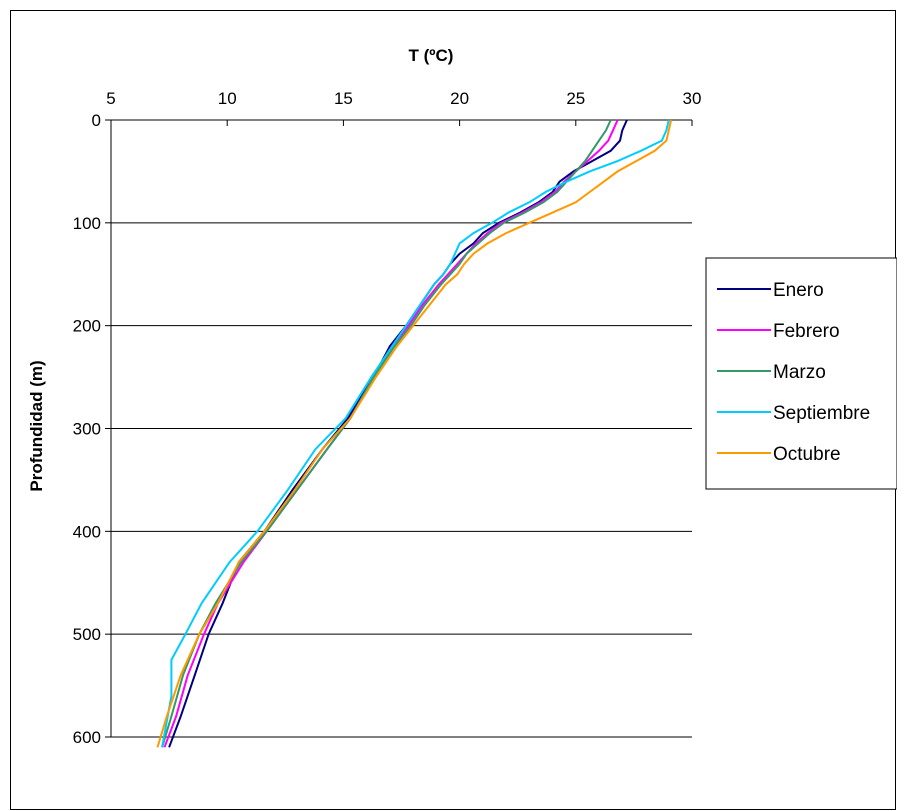 This screenshot has height=811, width=906. What do you see at coordinates (96, 120) in the screenshot?
I see `y-tick-label: 0` at bounding box center [96, 120].